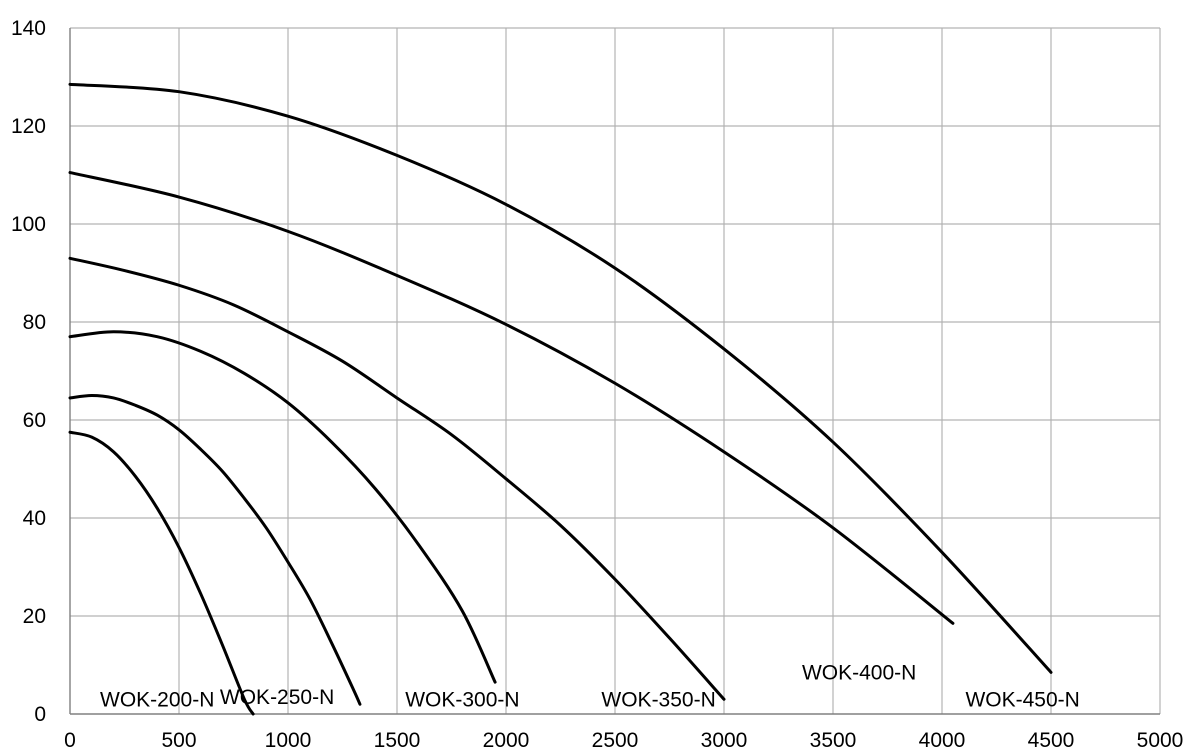 This screenshot has height=754, width=1192. What do you see at coordinates (462, 700) in the screenshot?
I see `series-label-wok-300-n: WOK-300-N` at bounding box center [462, 700].